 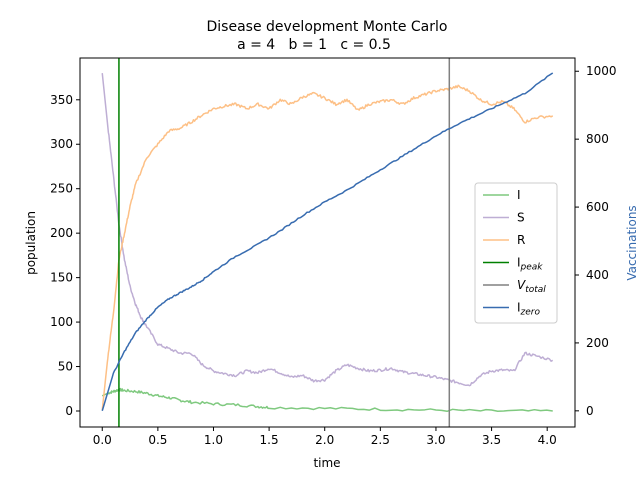 What do you see at coordinates (516, 253) in the screenshot?
I see `legend-box` at bounding box center [516, 253].